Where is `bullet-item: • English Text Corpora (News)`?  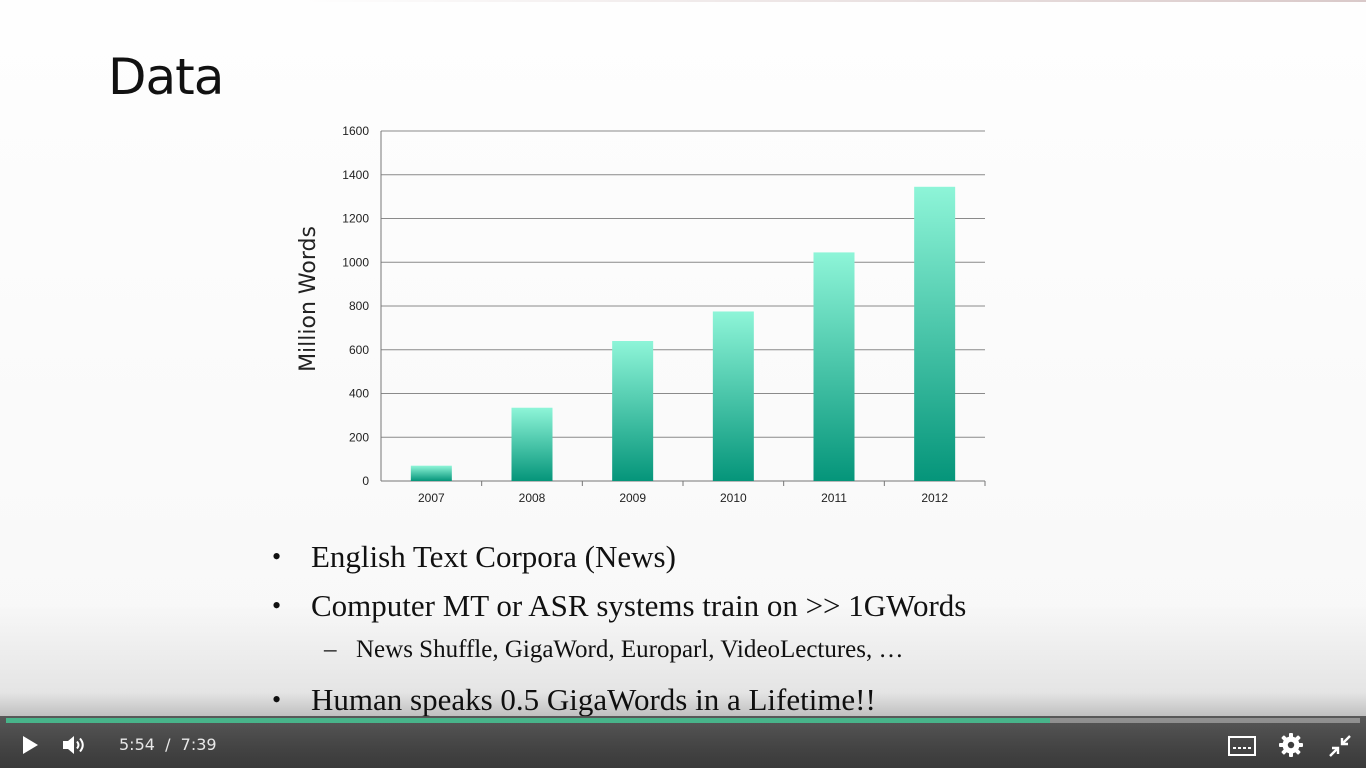 bullet-item: • English Text Corpora (News) is located at coordinates (678, 561).